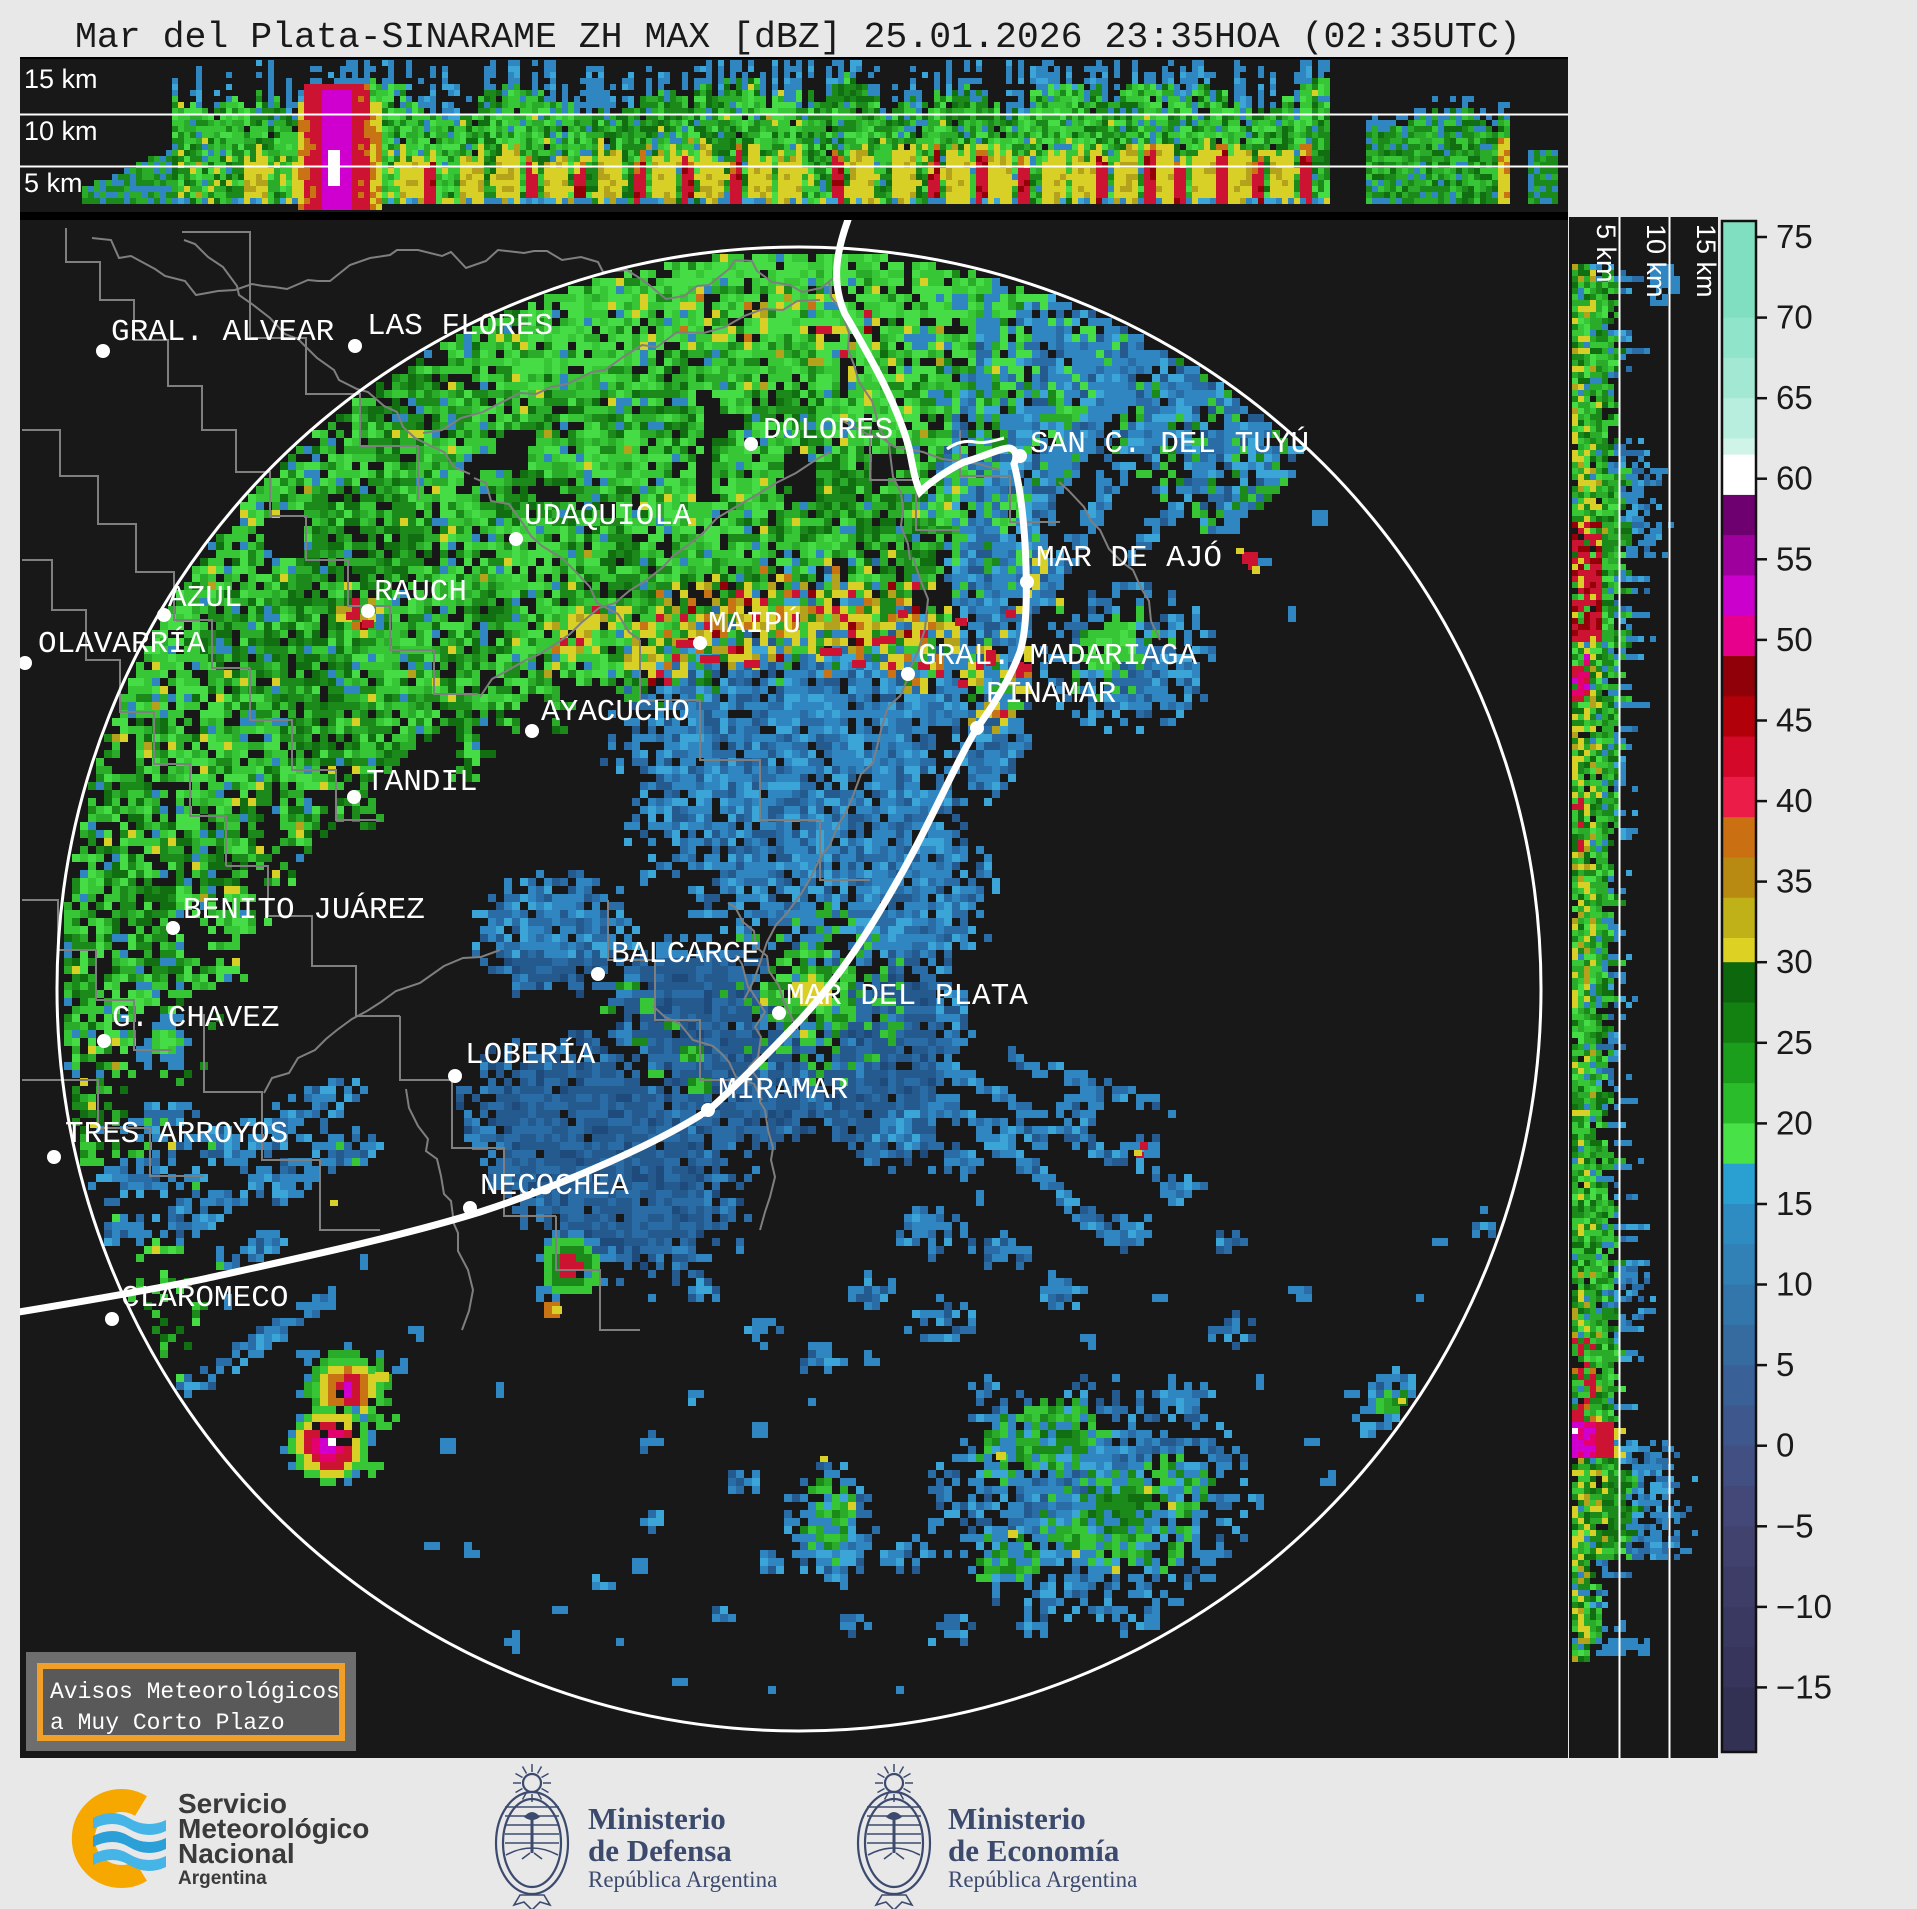  What do you see at coordinates (1794, 478) in the screenshot?
I see `svg-text: 60` at bounding box center [1794, 478].